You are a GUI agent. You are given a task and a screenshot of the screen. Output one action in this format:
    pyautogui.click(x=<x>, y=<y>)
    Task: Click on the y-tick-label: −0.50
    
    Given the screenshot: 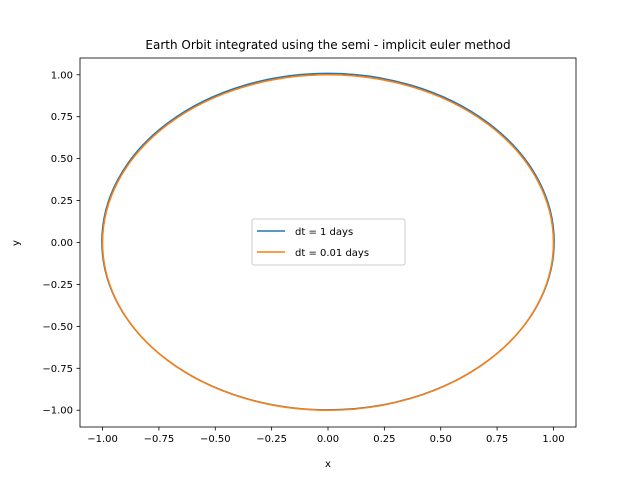 What is the action you would take?
    pyautogui.click(x=57, y=327)
    